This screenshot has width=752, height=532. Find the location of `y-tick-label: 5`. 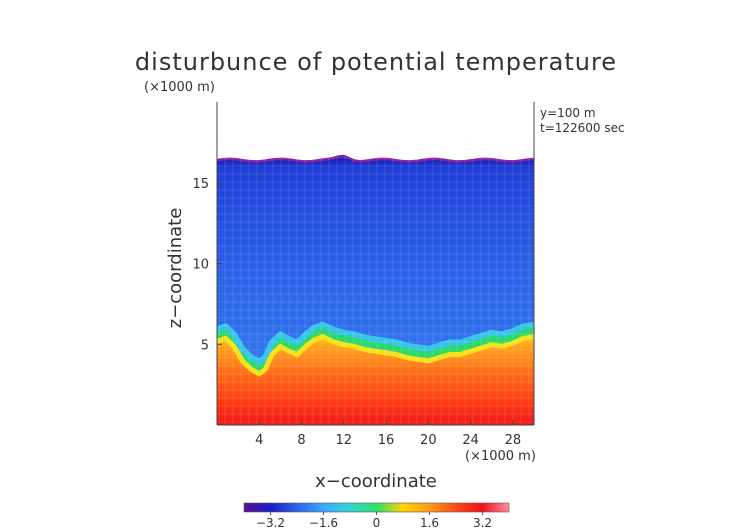

y-tick-label: 5 is located at coordinates (205, 345).